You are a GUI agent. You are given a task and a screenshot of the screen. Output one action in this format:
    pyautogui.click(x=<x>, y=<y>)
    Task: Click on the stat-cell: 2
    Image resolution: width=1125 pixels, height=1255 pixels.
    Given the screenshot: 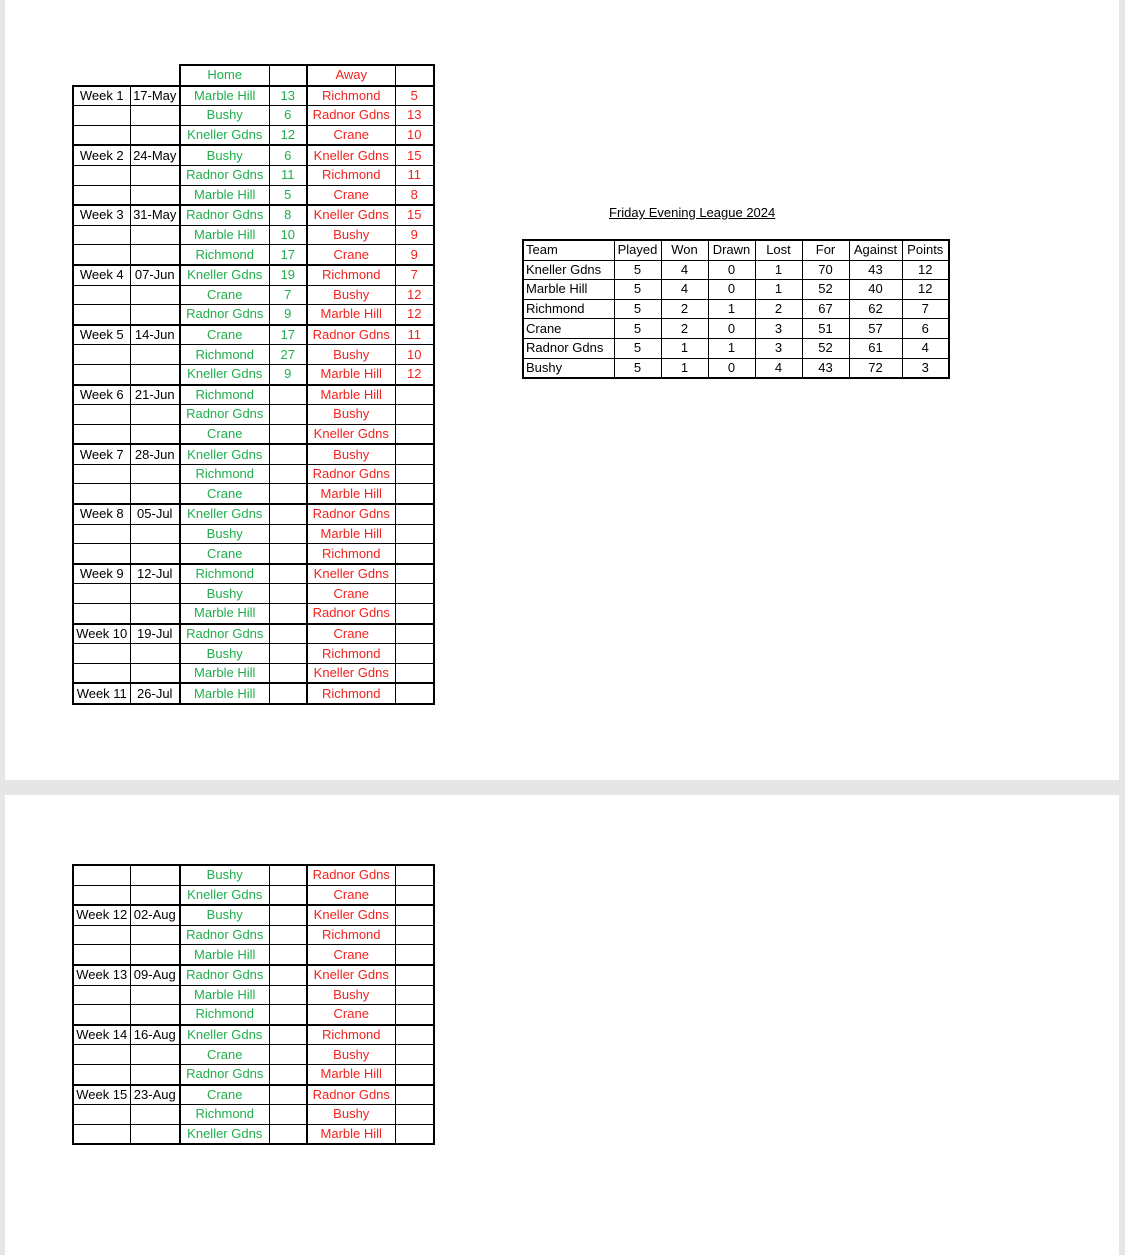 What is the action you would take?
    pyautogui.click(x=684, y=328)
    